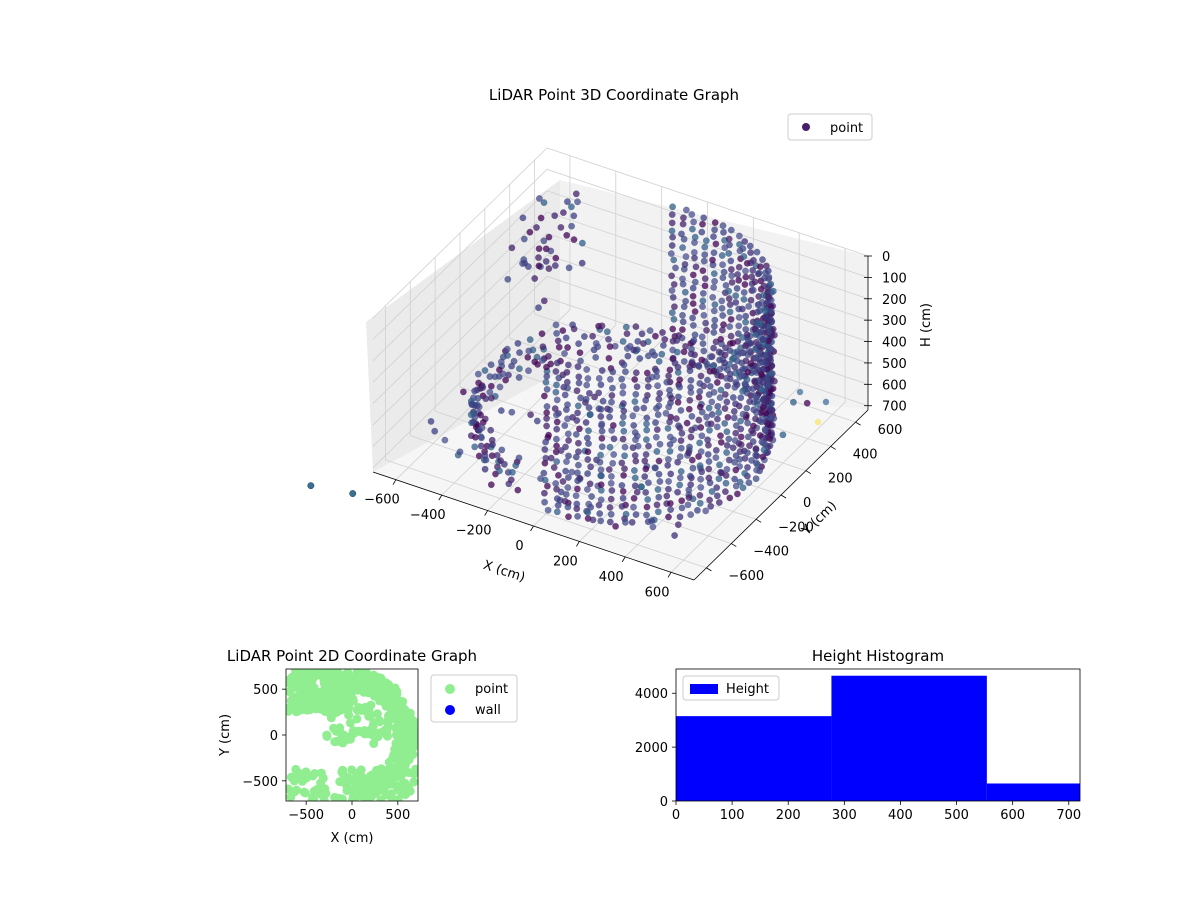  What do you see at coordinates (796, 527) in the screenshot?
I see `y-tick-label-3d: −200` at bounding box center [796, 527].